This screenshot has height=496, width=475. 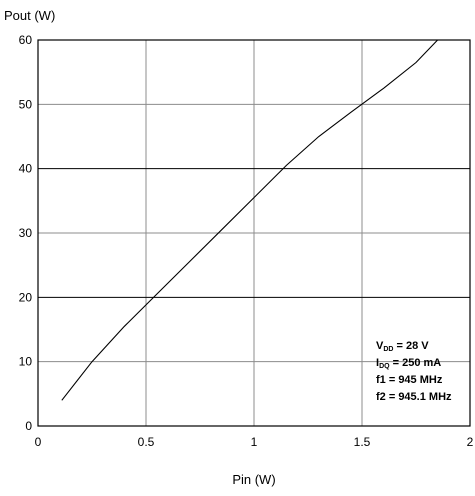 I want to click on y-tick-label-3: 30, so click(x=26, y=233).